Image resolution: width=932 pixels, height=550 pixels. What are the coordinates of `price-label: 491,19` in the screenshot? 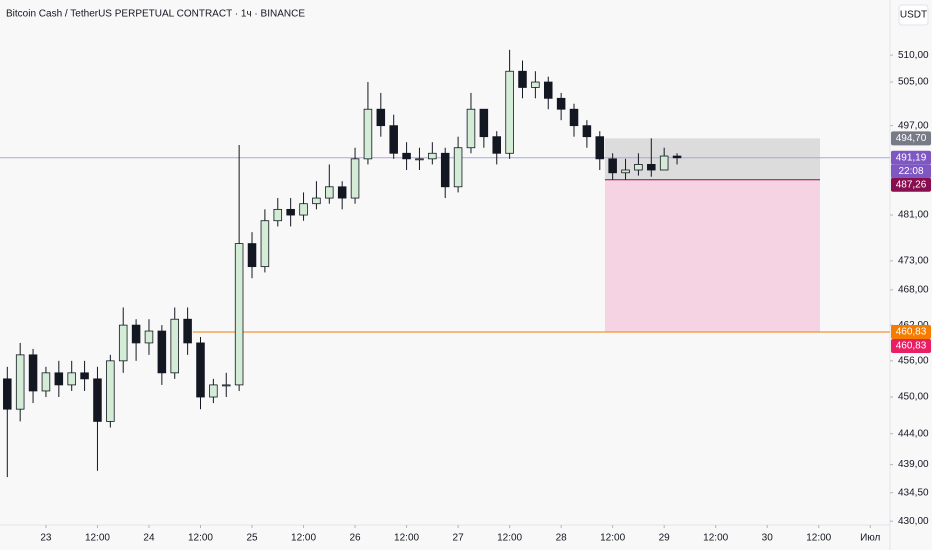 It's located at (911, 157).